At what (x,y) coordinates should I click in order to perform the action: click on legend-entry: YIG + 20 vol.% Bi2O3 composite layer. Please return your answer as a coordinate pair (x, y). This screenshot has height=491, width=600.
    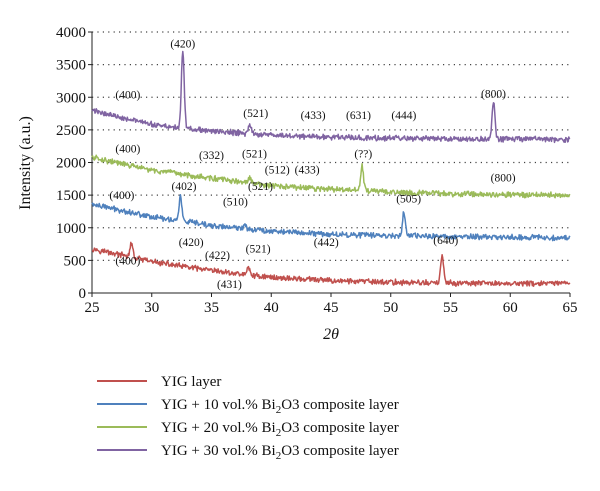
    Looking at the image, I should click on (280, 429).